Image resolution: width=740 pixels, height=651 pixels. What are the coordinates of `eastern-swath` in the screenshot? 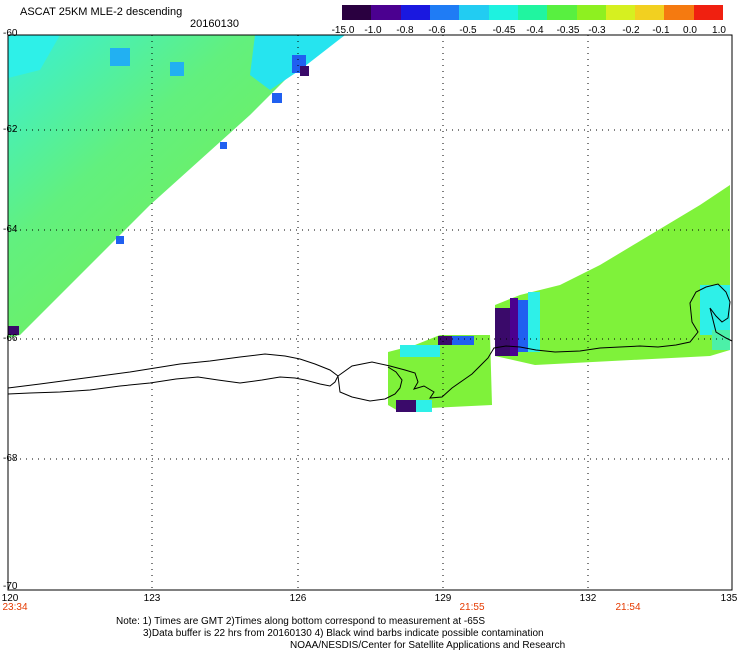 It's located at (612, 275).